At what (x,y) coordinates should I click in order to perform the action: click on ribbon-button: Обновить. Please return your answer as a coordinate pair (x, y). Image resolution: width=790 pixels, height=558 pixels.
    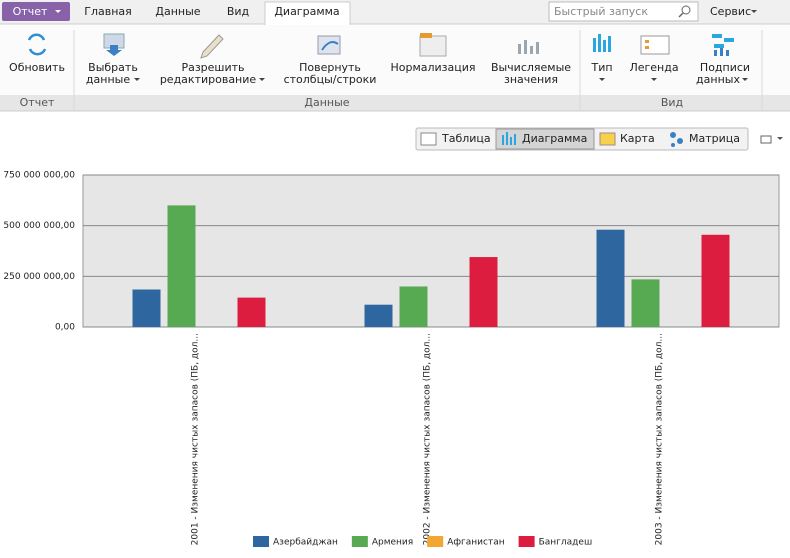
    Looking at the image, I should click on (37, 67).